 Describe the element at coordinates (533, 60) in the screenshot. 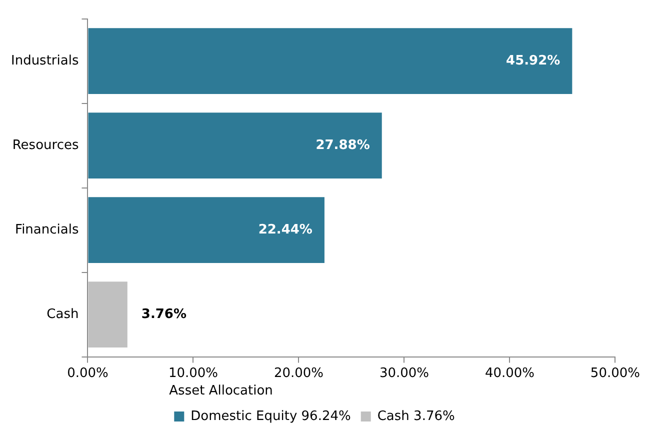

I see `data-label: 45.92%` at that location.